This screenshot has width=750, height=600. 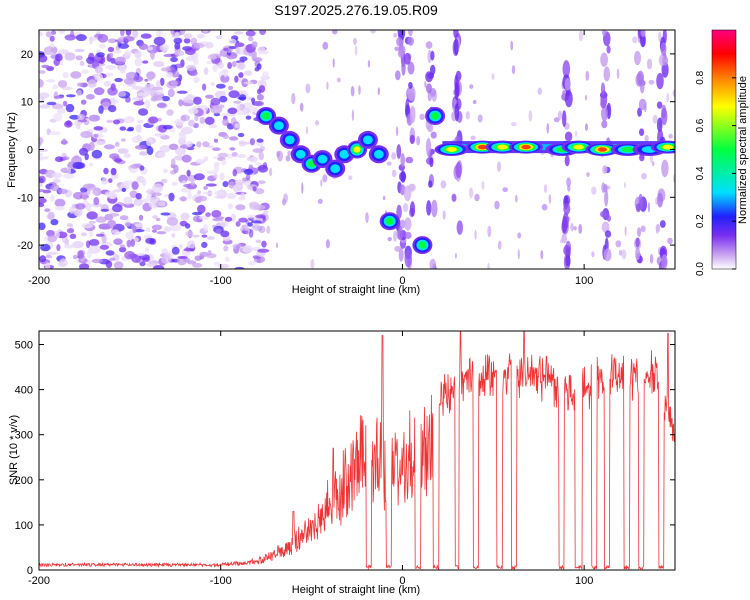 I want to click on y-tick-label: 100, so click(x=24, y=526).